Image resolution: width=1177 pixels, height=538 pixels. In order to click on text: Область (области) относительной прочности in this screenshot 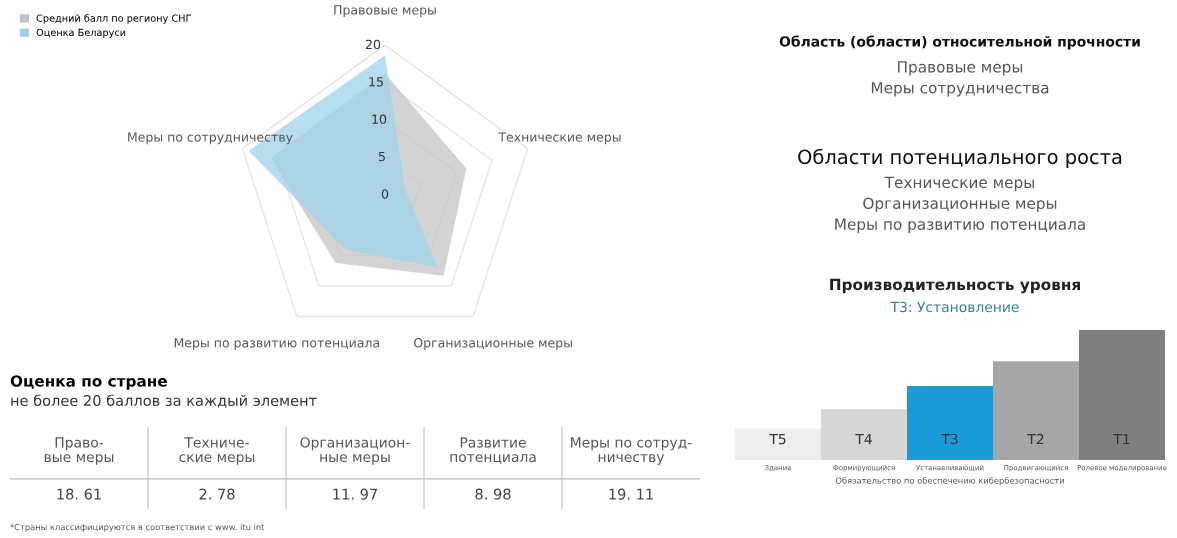, I will do `click(959, 42)`.